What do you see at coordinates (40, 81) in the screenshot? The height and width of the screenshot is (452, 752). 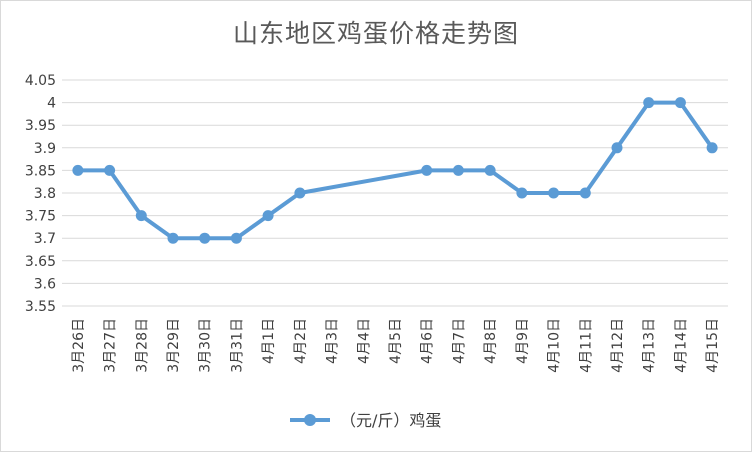 I see `y-tick-label: 4.05` at bounding box center [40, 81].